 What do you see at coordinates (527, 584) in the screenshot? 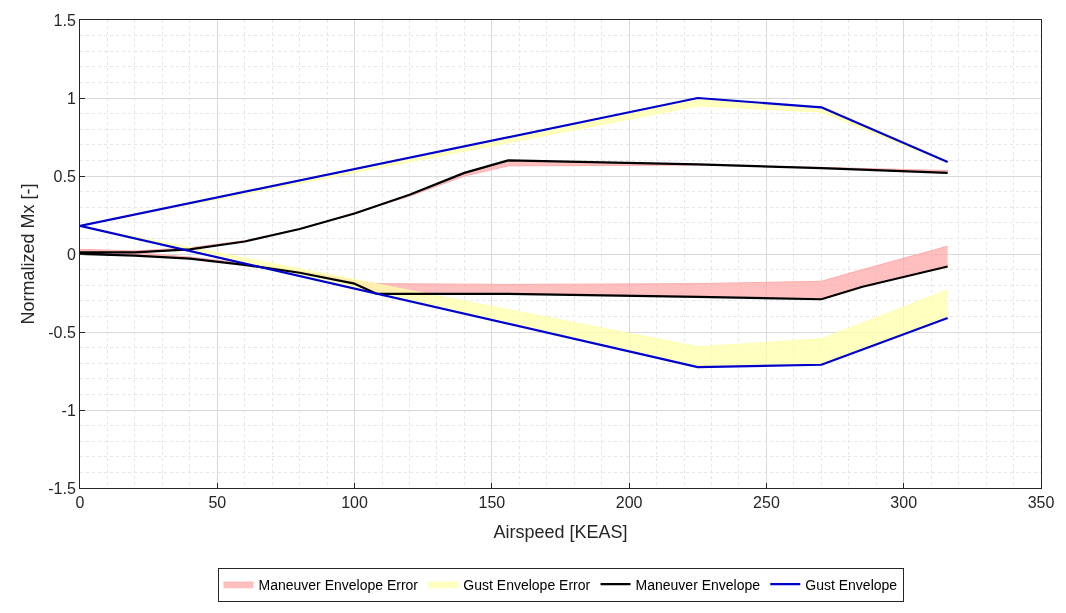
I see `legend-label: Gust Envelope Error` at bounding box center [527, 584].